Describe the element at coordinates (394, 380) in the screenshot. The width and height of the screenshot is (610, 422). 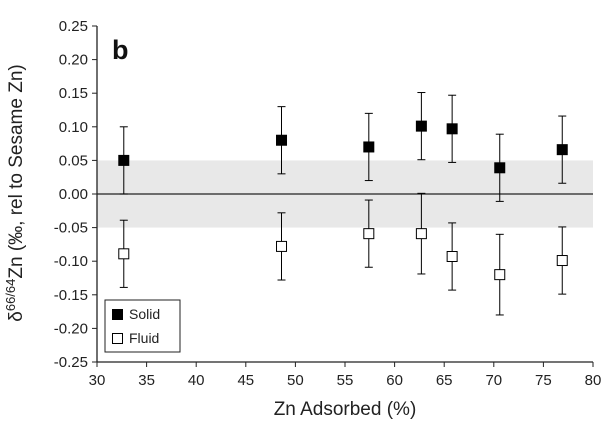
I see `x-tick-label: 60` at that location.